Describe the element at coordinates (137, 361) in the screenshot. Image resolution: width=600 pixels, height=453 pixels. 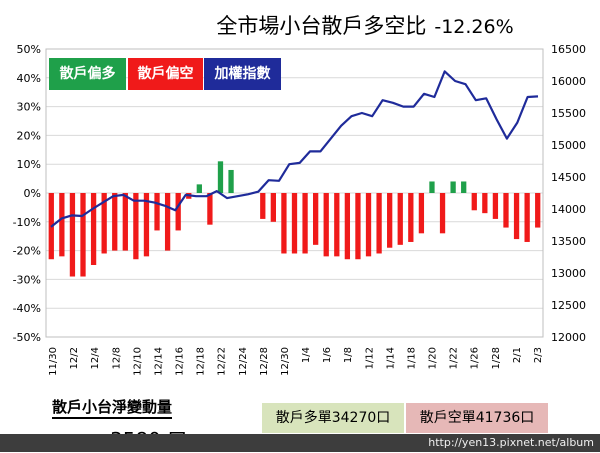
I see `x-tick-label: 12/10` at that location.